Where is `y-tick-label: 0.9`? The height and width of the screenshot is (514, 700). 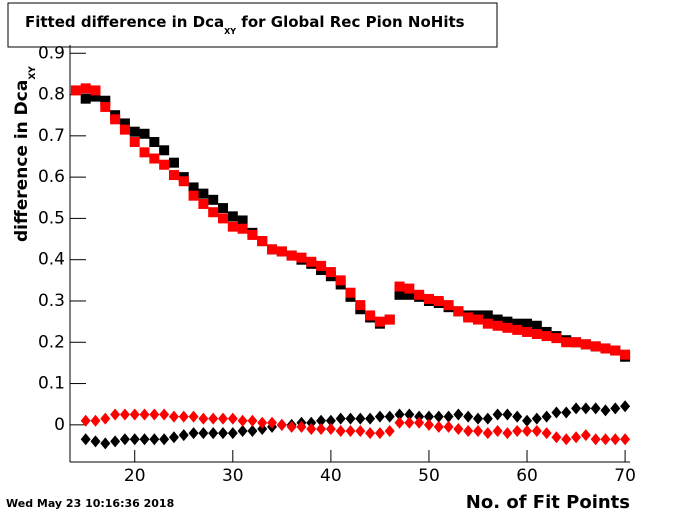
y-tick-label: 0.9 is located at coordinates (51, 53).